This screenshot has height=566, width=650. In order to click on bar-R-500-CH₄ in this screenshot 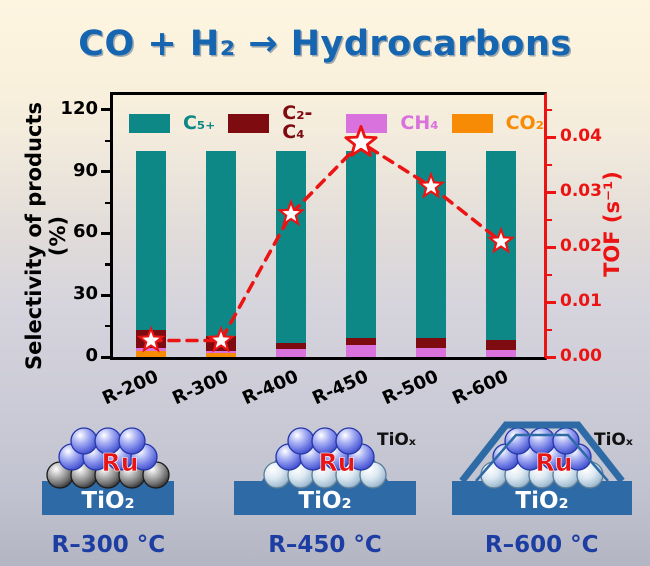, I will do `click(431, 352)`.